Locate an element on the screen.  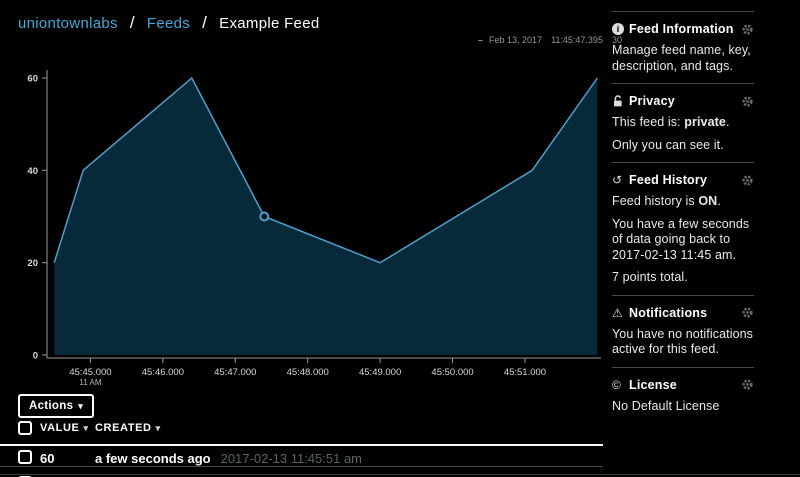
legend-date: Feb 13, 2017 is located at coordinates (516, 40).